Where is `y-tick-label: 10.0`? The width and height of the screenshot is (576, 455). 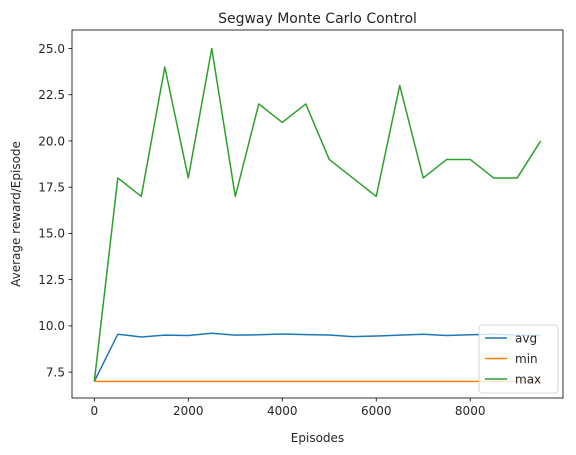 y-tick-label: 10.0 is located at coordinates (51, 326).